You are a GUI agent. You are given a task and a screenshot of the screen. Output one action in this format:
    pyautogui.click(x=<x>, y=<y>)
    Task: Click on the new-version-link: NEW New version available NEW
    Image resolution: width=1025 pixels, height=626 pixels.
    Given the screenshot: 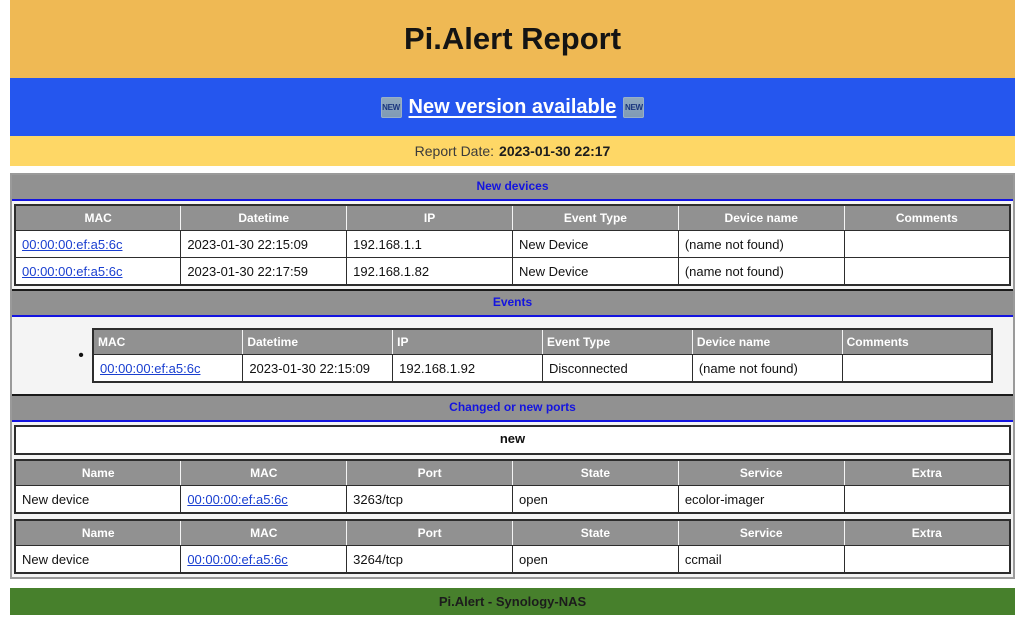 What is the action you would take?
    pyautogui.click(x=512, y=107)
    